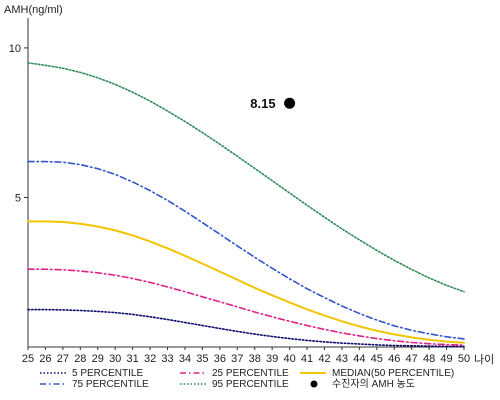 This screenshot has height=400, width=500. I want to click on x-tick-label: 44, so click(359, 359).